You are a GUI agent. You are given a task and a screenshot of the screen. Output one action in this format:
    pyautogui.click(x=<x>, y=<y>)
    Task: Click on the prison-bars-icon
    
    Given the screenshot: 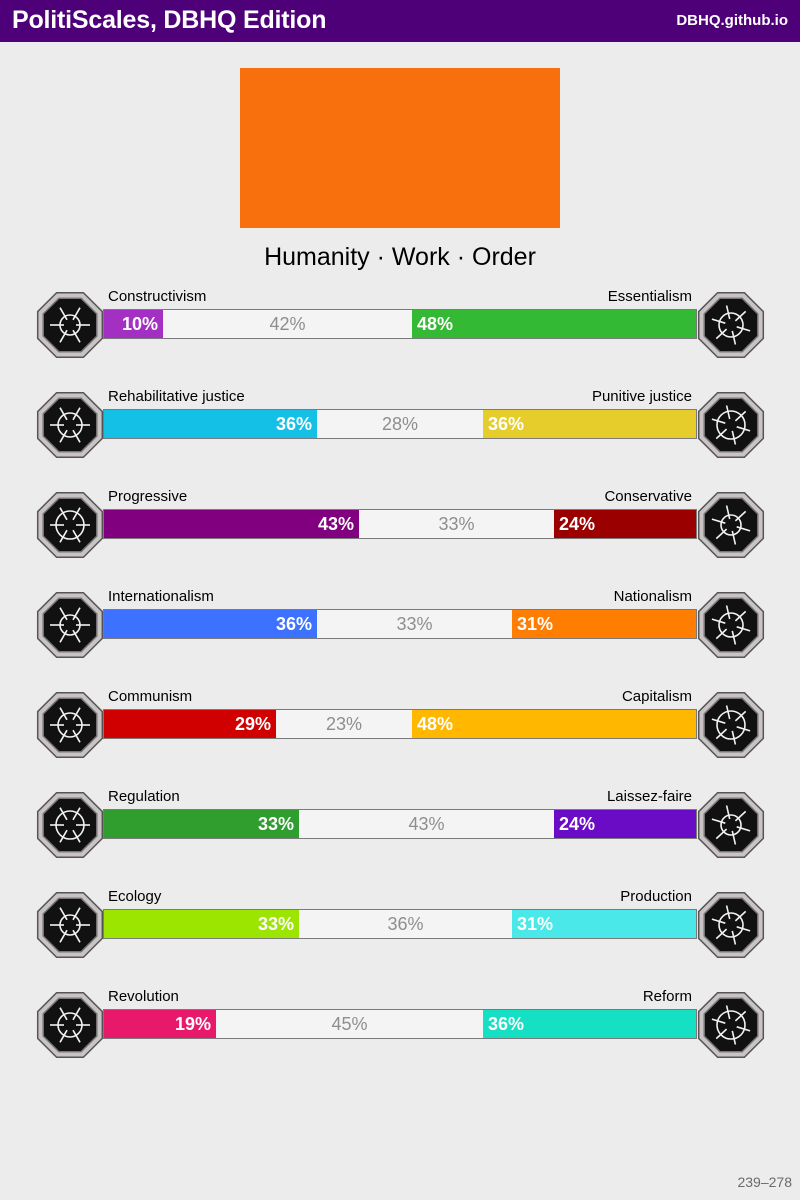 What is the action you would take?
    pyautogui.click(x=731, y=425)
    